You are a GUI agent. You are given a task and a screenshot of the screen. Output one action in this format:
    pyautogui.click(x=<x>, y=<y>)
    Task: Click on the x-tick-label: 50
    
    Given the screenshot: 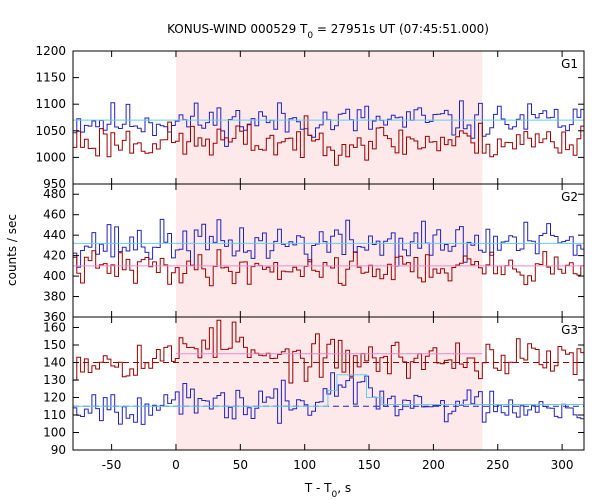 What is the action you would take?
    pyautogui.click(x=240, y=465)
    